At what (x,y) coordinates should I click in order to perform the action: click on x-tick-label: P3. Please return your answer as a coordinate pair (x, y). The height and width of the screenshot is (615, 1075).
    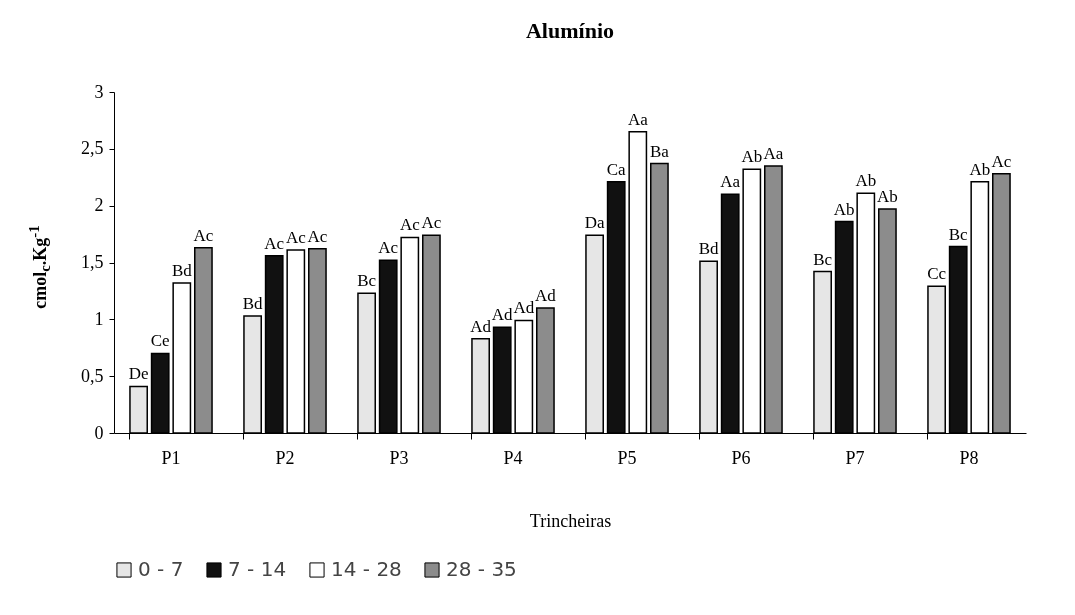
    Looking at the image, I should click on (399, 457).